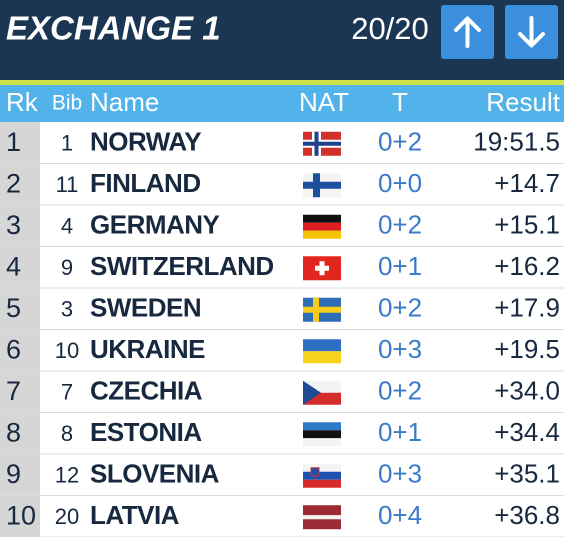 The height and width of the screenshot is (537, 564). Describe the element at coordinates (282, 82) in the screenshot. I see `header-accent` at that location.